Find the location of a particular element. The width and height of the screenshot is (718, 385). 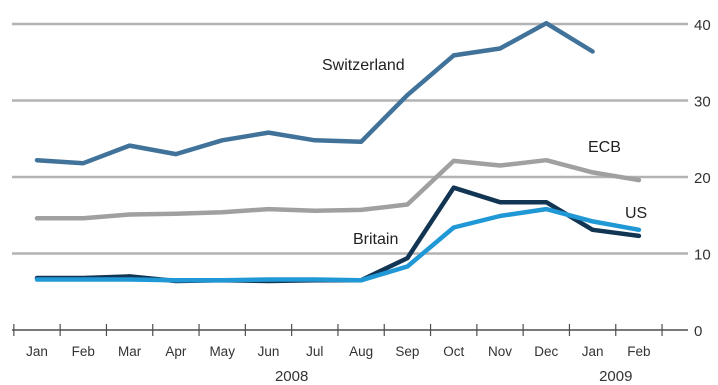

series-label-britain: Britain is located at coordinates (375, 239).